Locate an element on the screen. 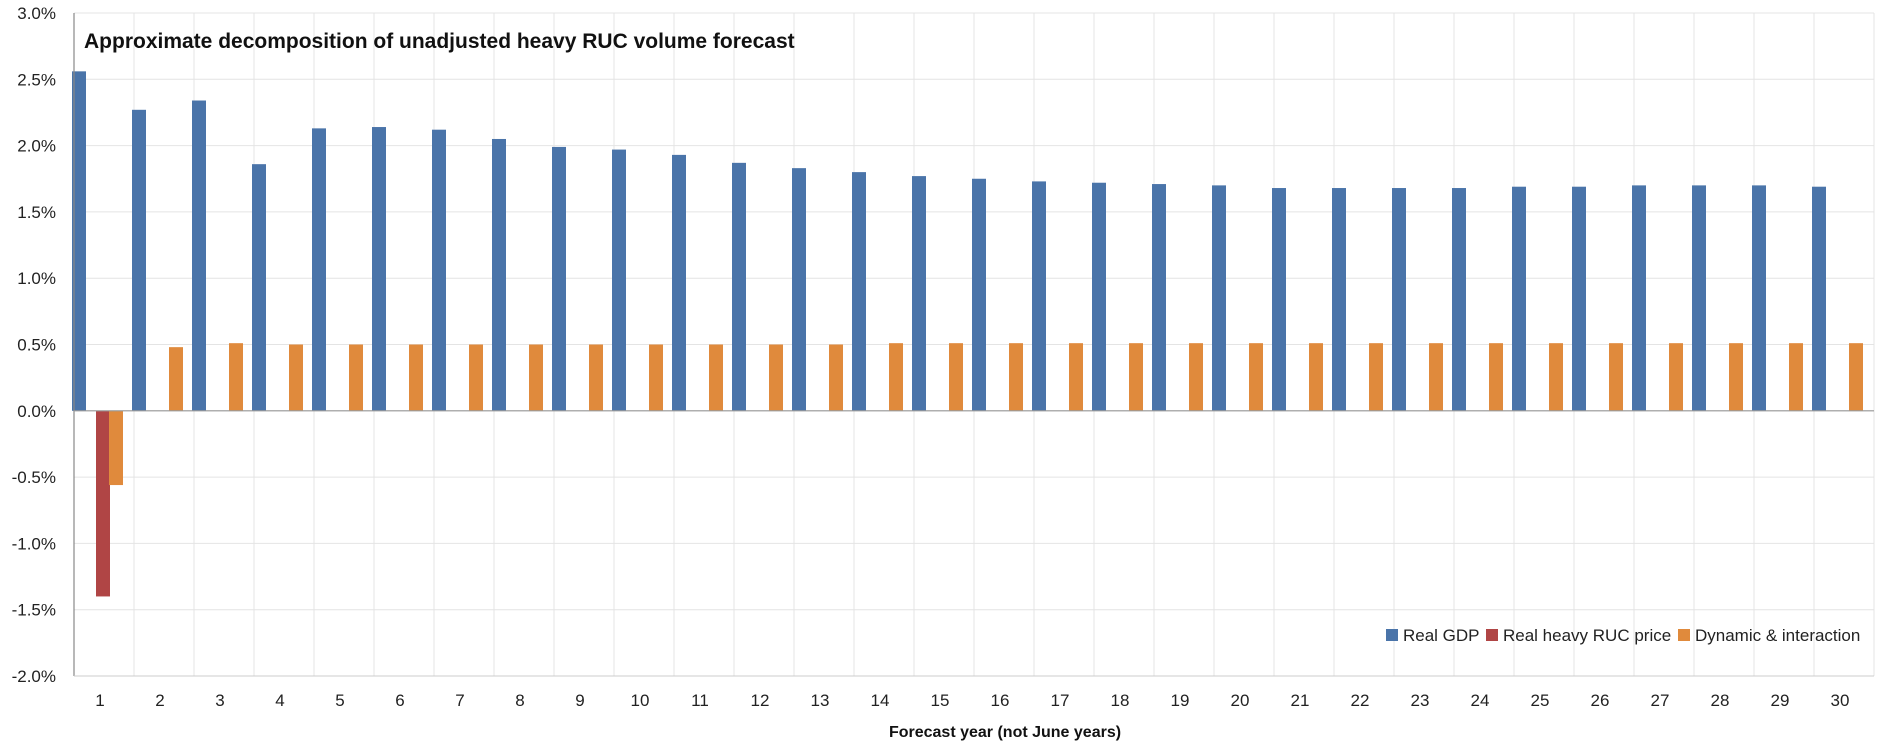  x-tick-label: 27 is located at coordinates (1660, 700).